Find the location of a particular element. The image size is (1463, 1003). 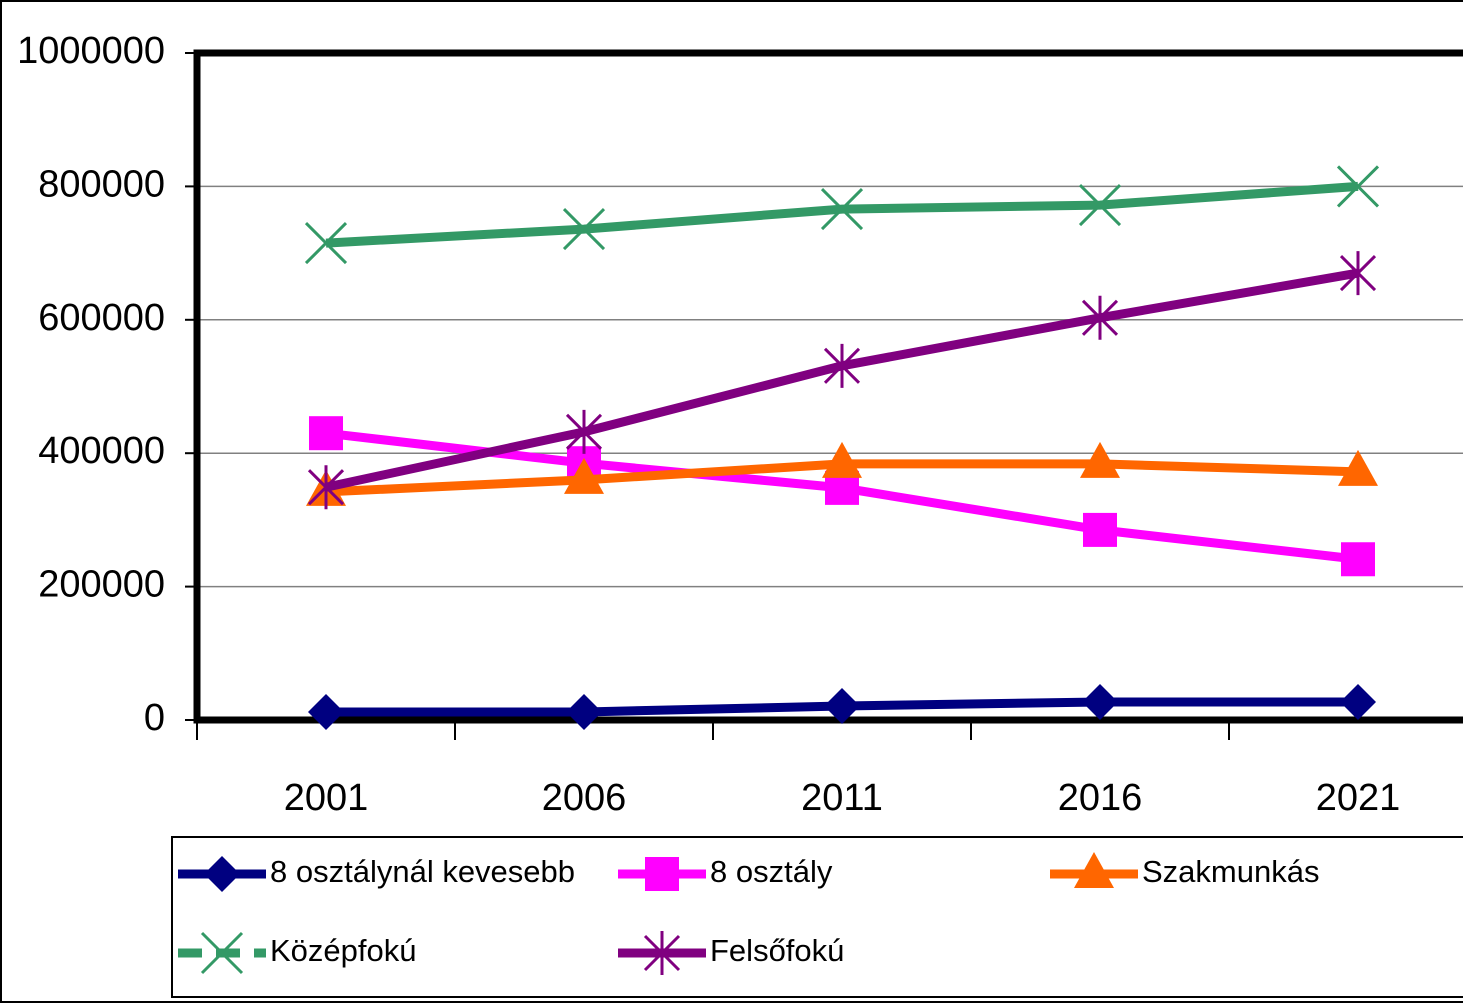

x-tick-label: 2006 is located at coordinates (584, 798).